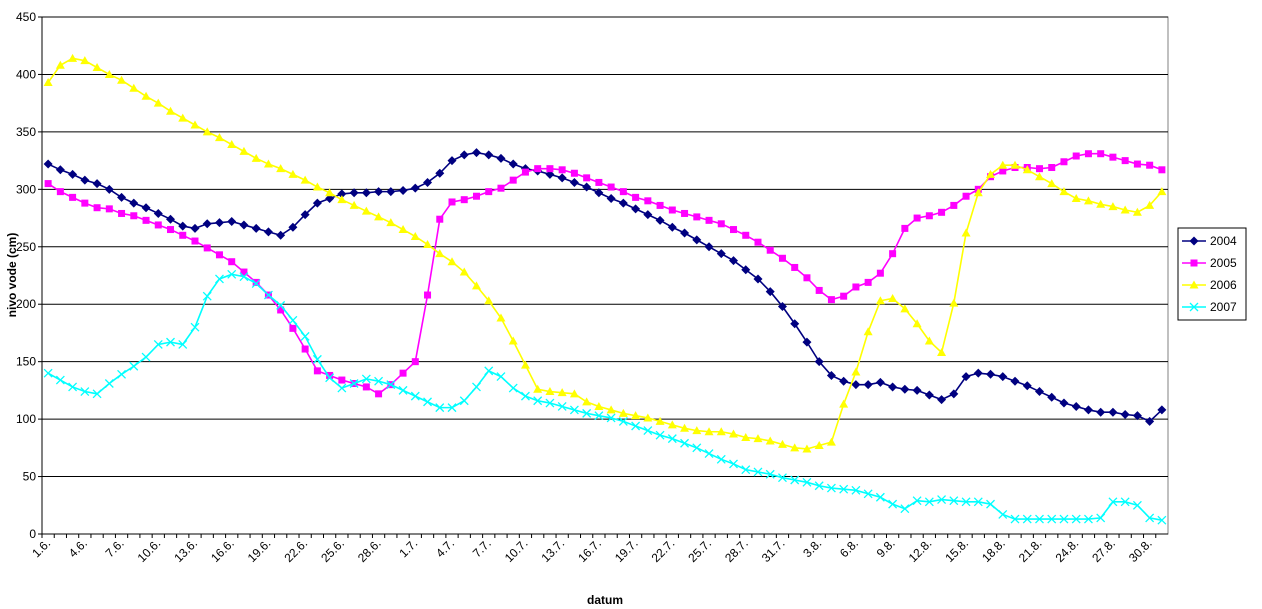  What do you see at coordinates (26, 74) in the screenshot?
I see `y-tick-label: 400` at bounding box center [26, 74].